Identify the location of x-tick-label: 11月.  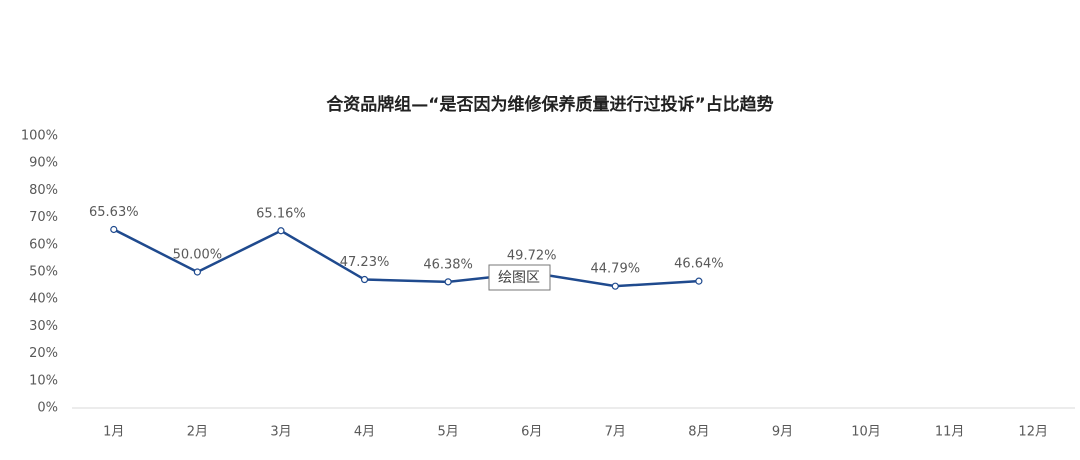
(950, 432).